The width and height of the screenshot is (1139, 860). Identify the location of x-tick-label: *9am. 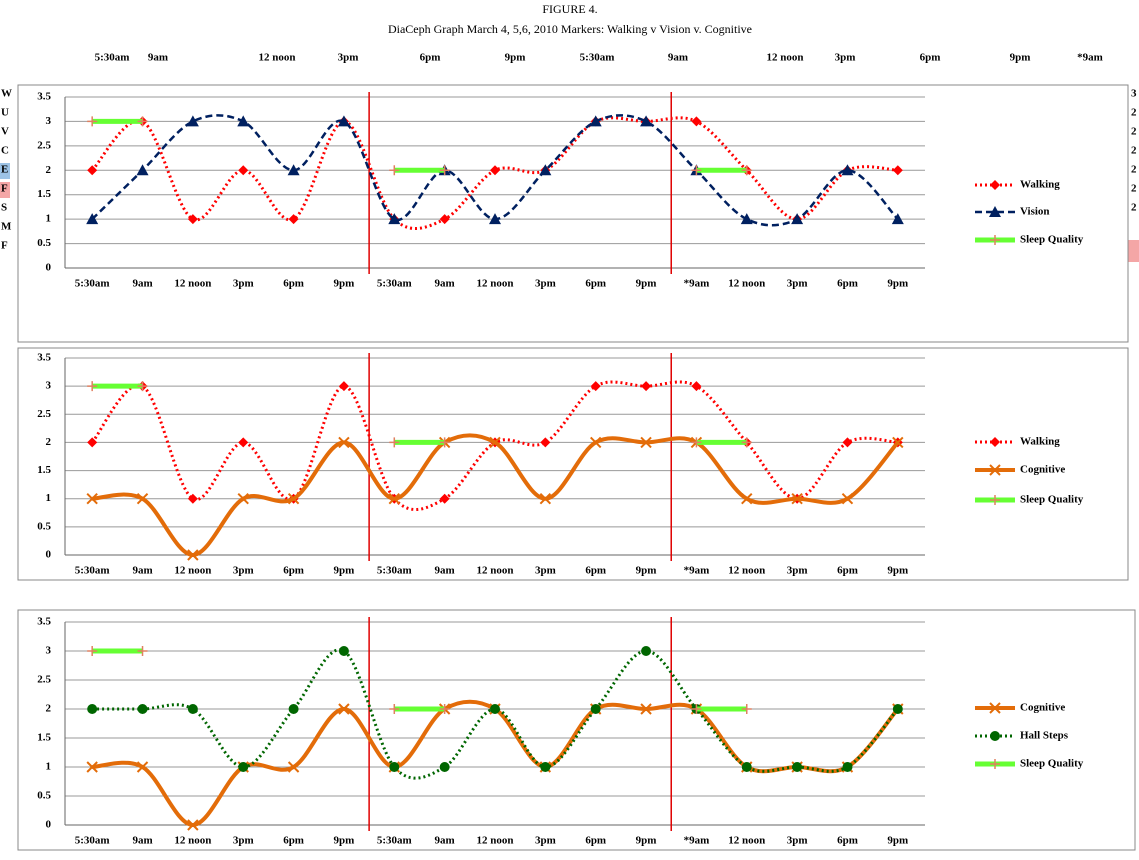
(697, 571).